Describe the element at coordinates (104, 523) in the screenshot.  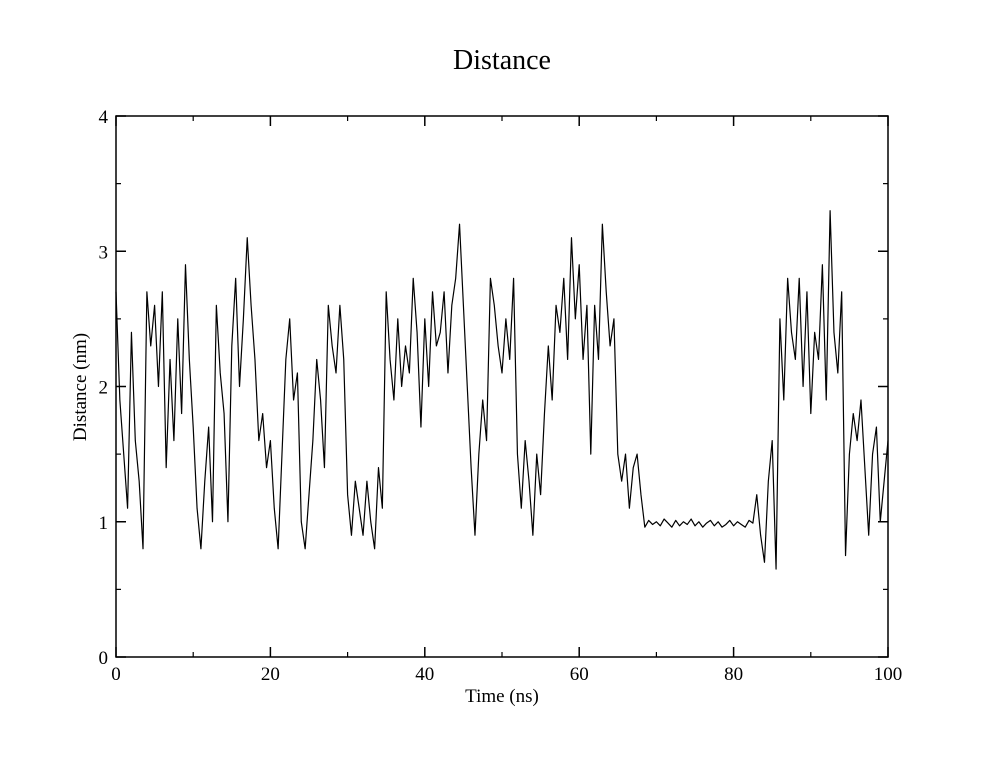
I see `y-tick-label: 1` at that location.